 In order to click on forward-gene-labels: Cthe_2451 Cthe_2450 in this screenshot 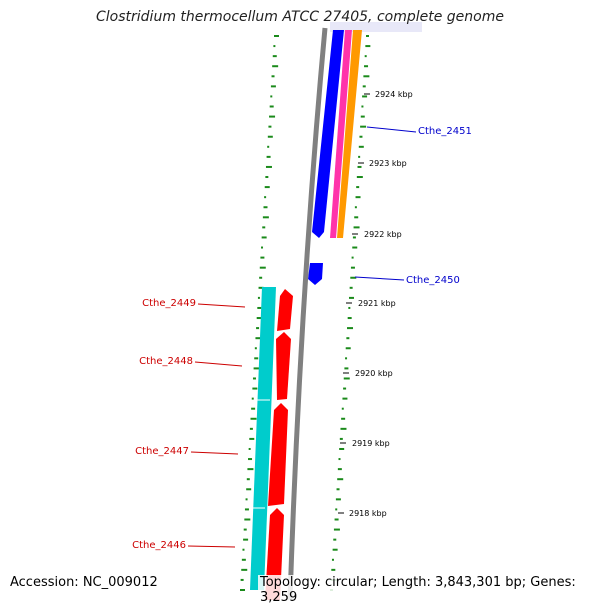, I will do `click(413, 206)`.